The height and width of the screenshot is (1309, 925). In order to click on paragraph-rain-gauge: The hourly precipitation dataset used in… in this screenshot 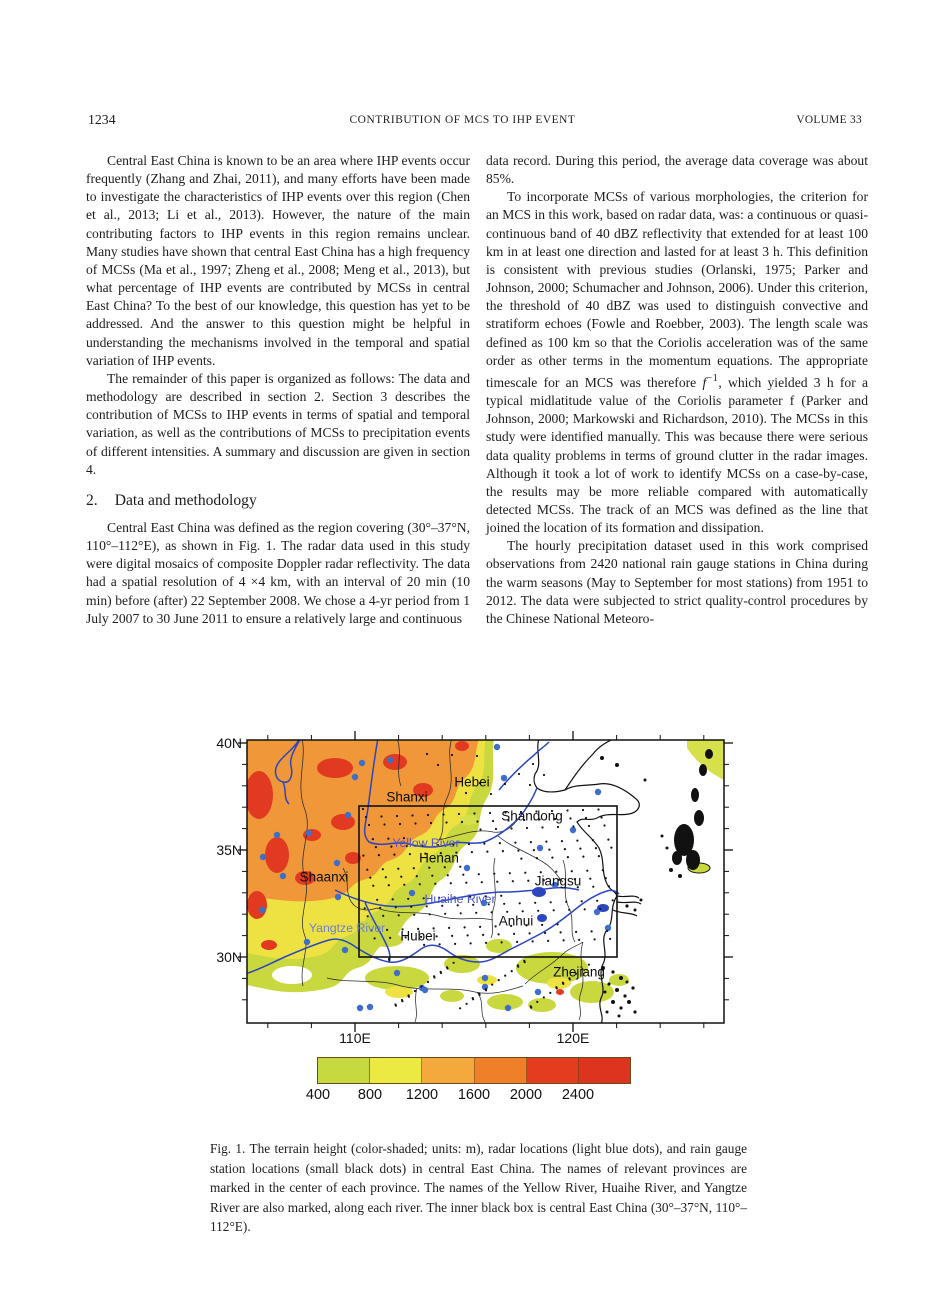, I will do `click(677, 582)`.